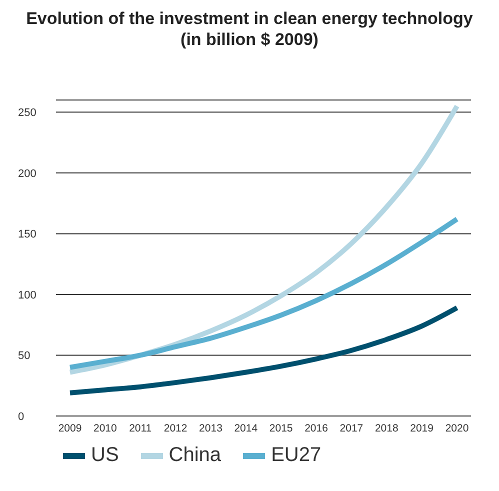 The height and width of the screenshot is (491, 499). I want to click on chart-title: Evolution of the investment in clean energy technology, so click(249, 18).